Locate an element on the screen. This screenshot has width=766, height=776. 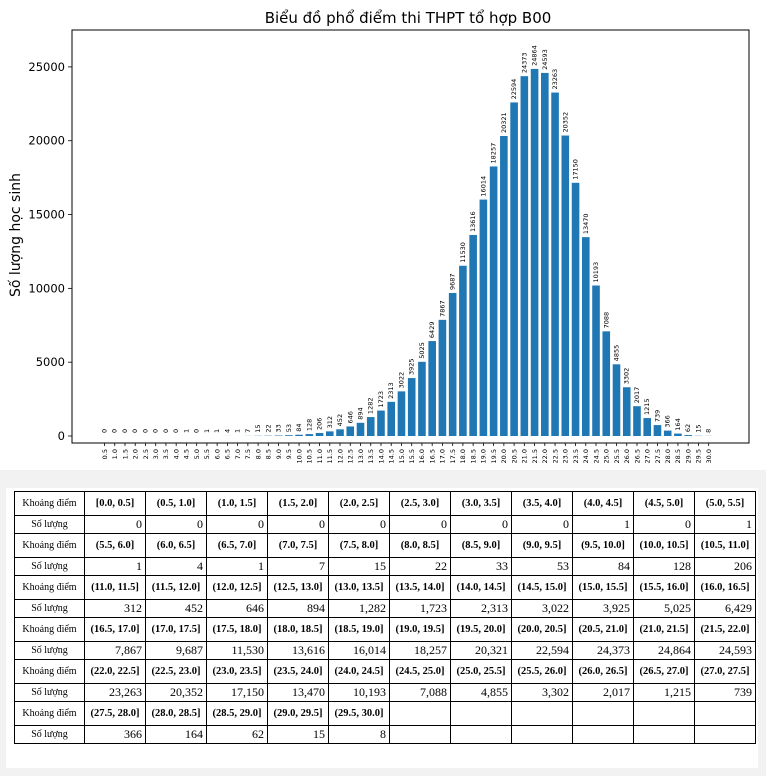
range-cell: (21.0, 21.5] is located at coordinates (664, 629).